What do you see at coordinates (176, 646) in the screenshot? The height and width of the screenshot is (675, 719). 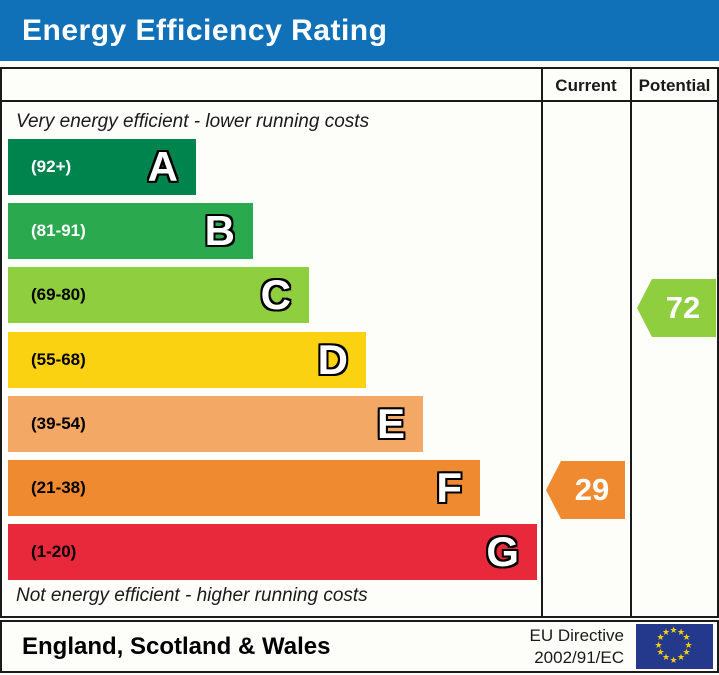 I see `region-label: England, Scotland & Wales` at bounding box center [176, 646].